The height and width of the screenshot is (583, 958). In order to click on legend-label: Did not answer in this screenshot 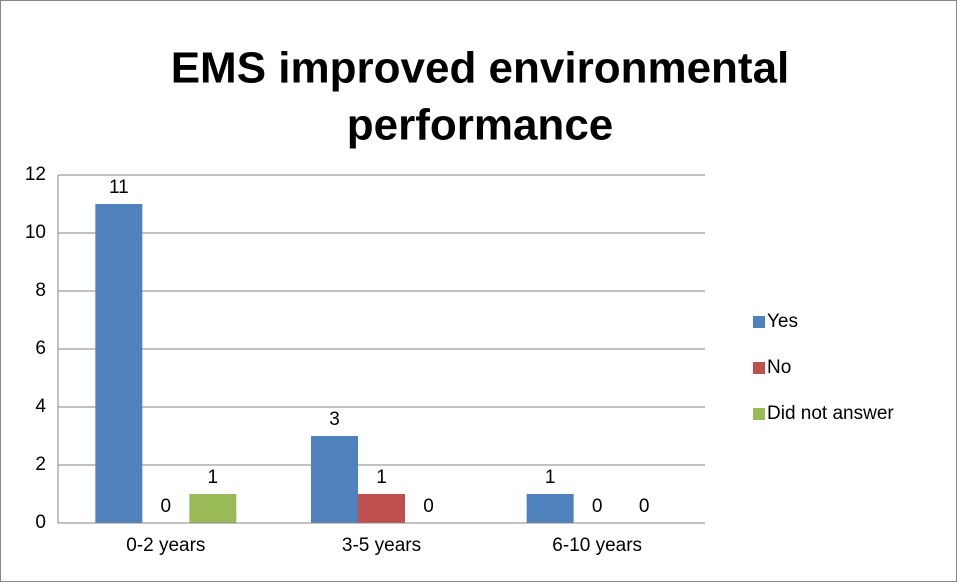, I will do `click(830, 413)`.